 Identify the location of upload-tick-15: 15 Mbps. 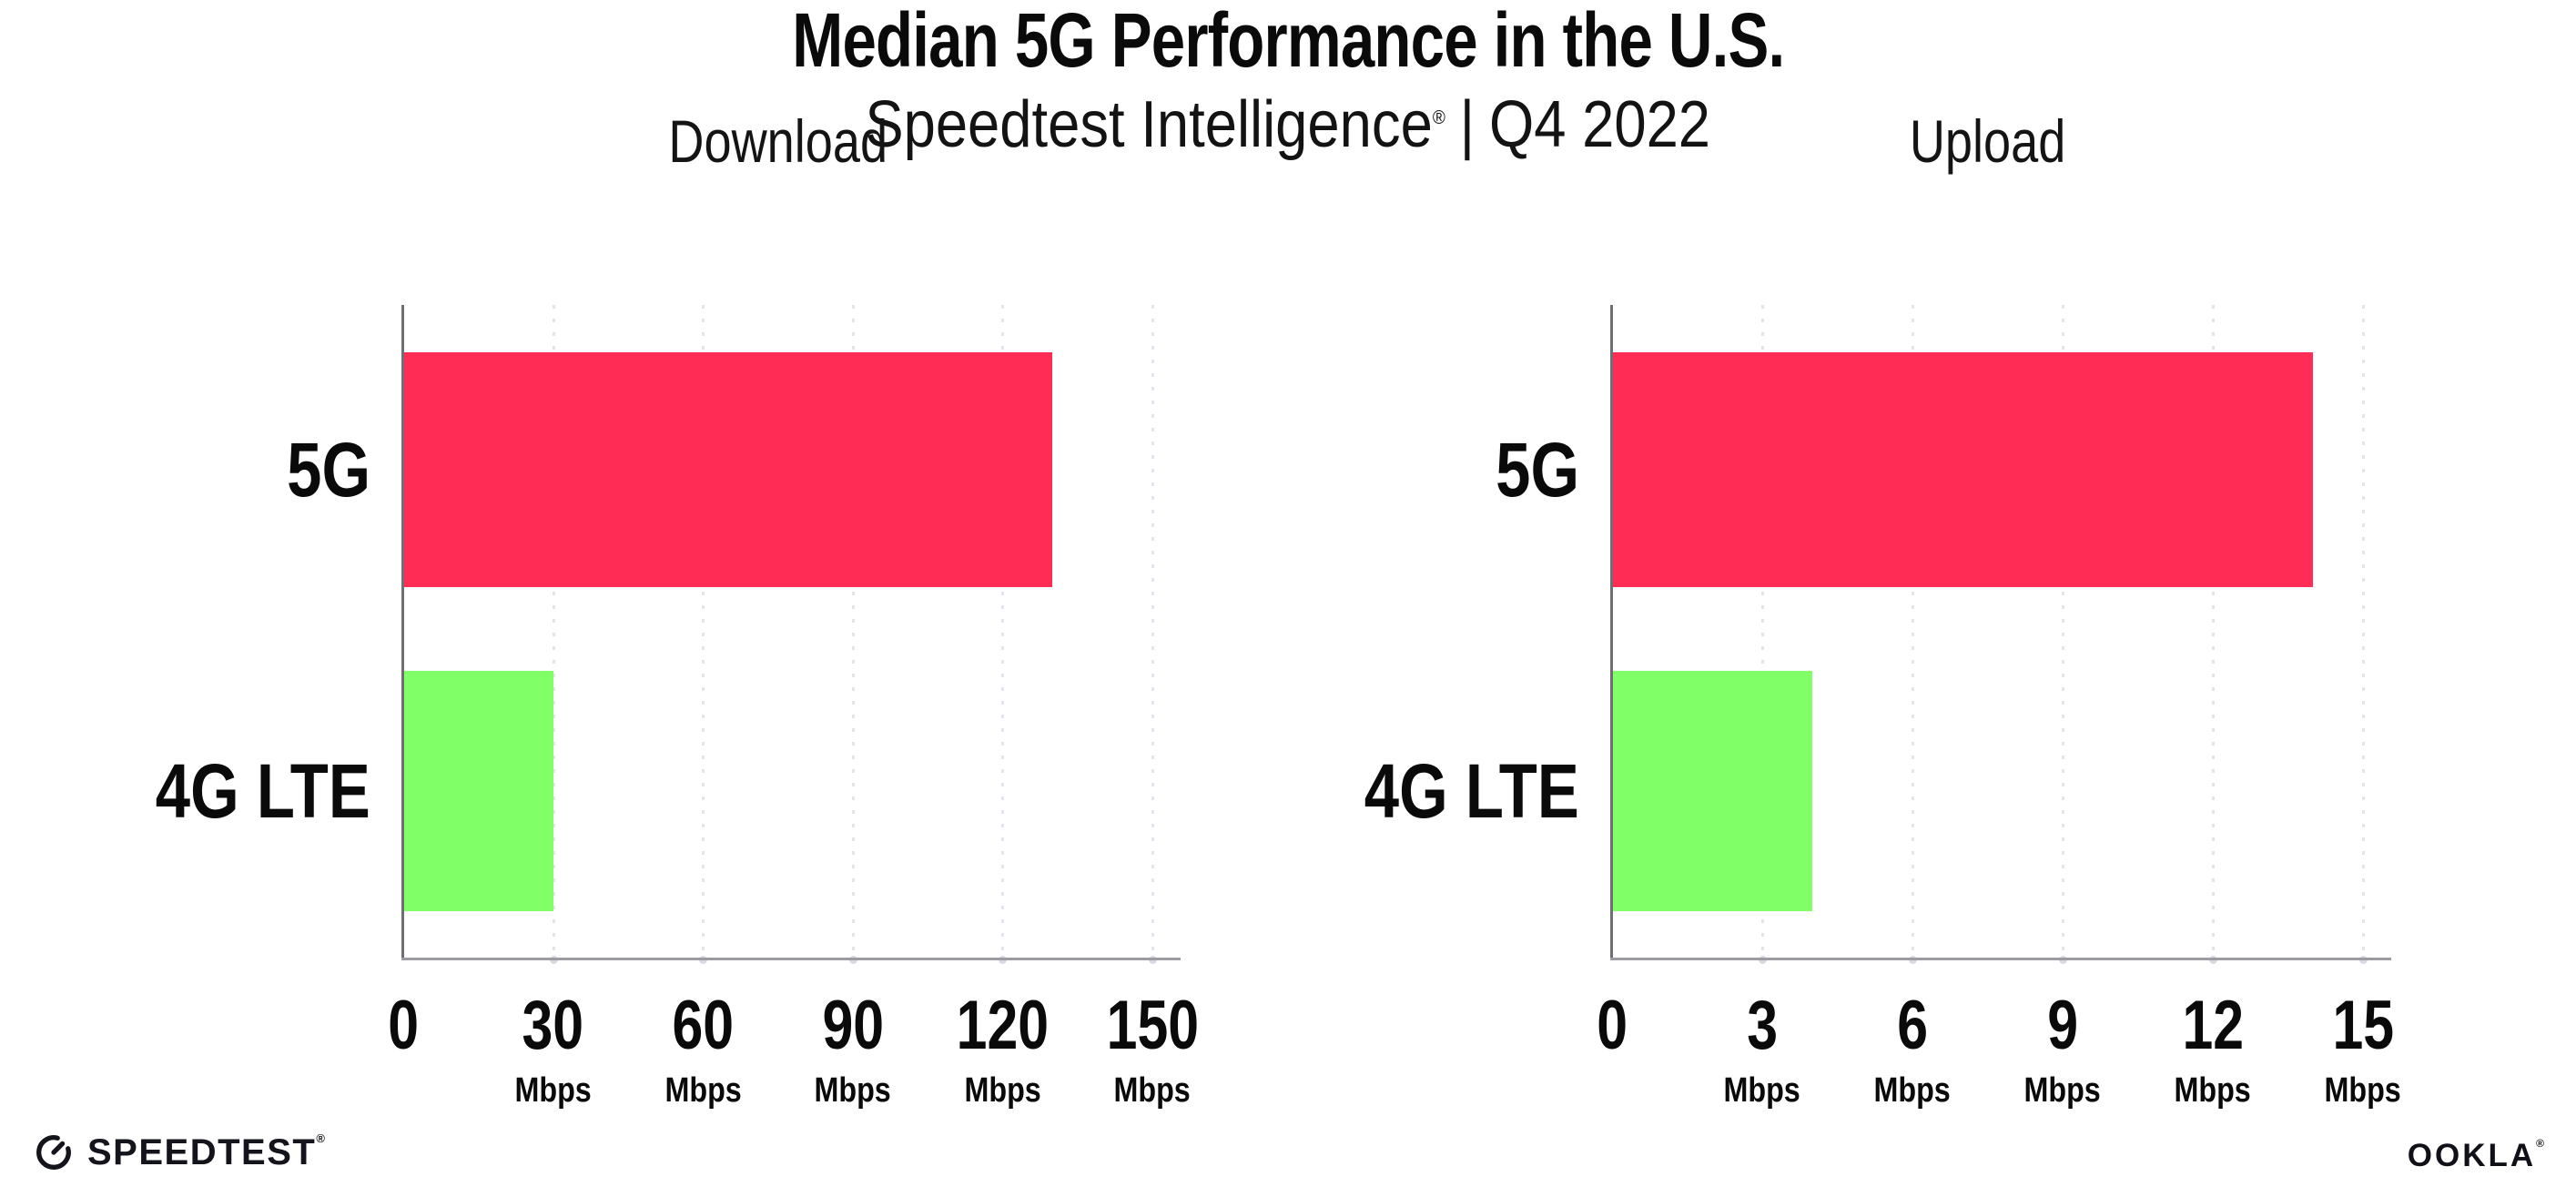
(2363, 1049).